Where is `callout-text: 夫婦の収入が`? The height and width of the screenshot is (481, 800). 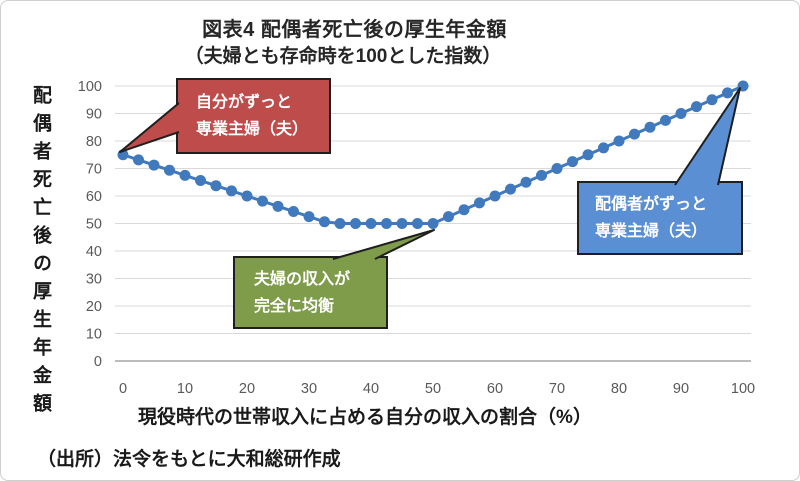
callout-text: 夫婦の収入が is located at coordinates (302, 279).